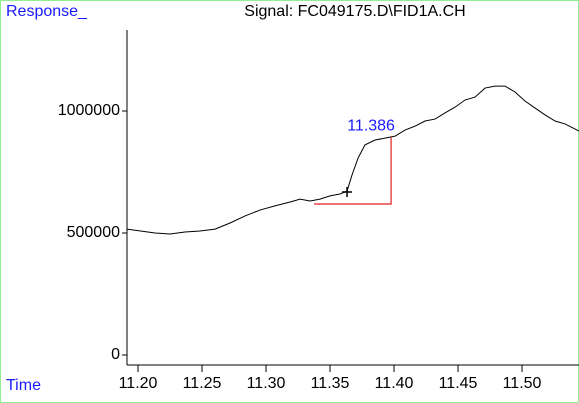 The width and height of the screenshot is (579, 403). What do you see at coordinates (347, 192) in the screenshot?
I see `cursor-marker` at bounding box center [347, 192].